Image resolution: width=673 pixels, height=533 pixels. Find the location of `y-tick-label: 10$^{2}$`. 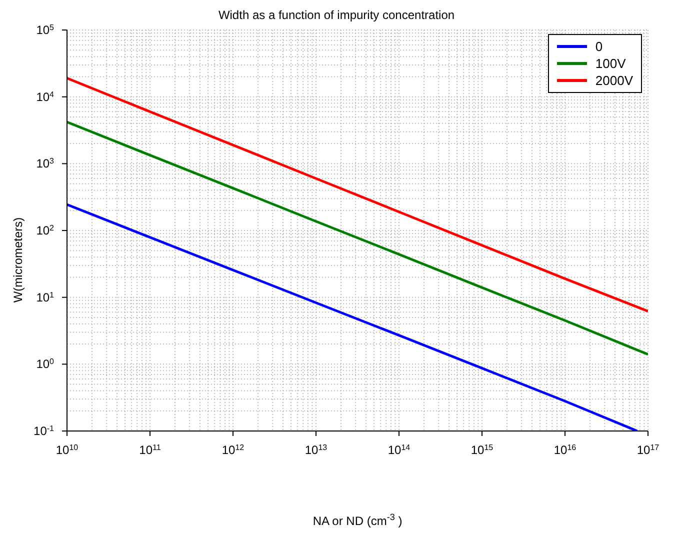

y-tick-label: 10$^{2}$ is located at coordinates (45, 230).